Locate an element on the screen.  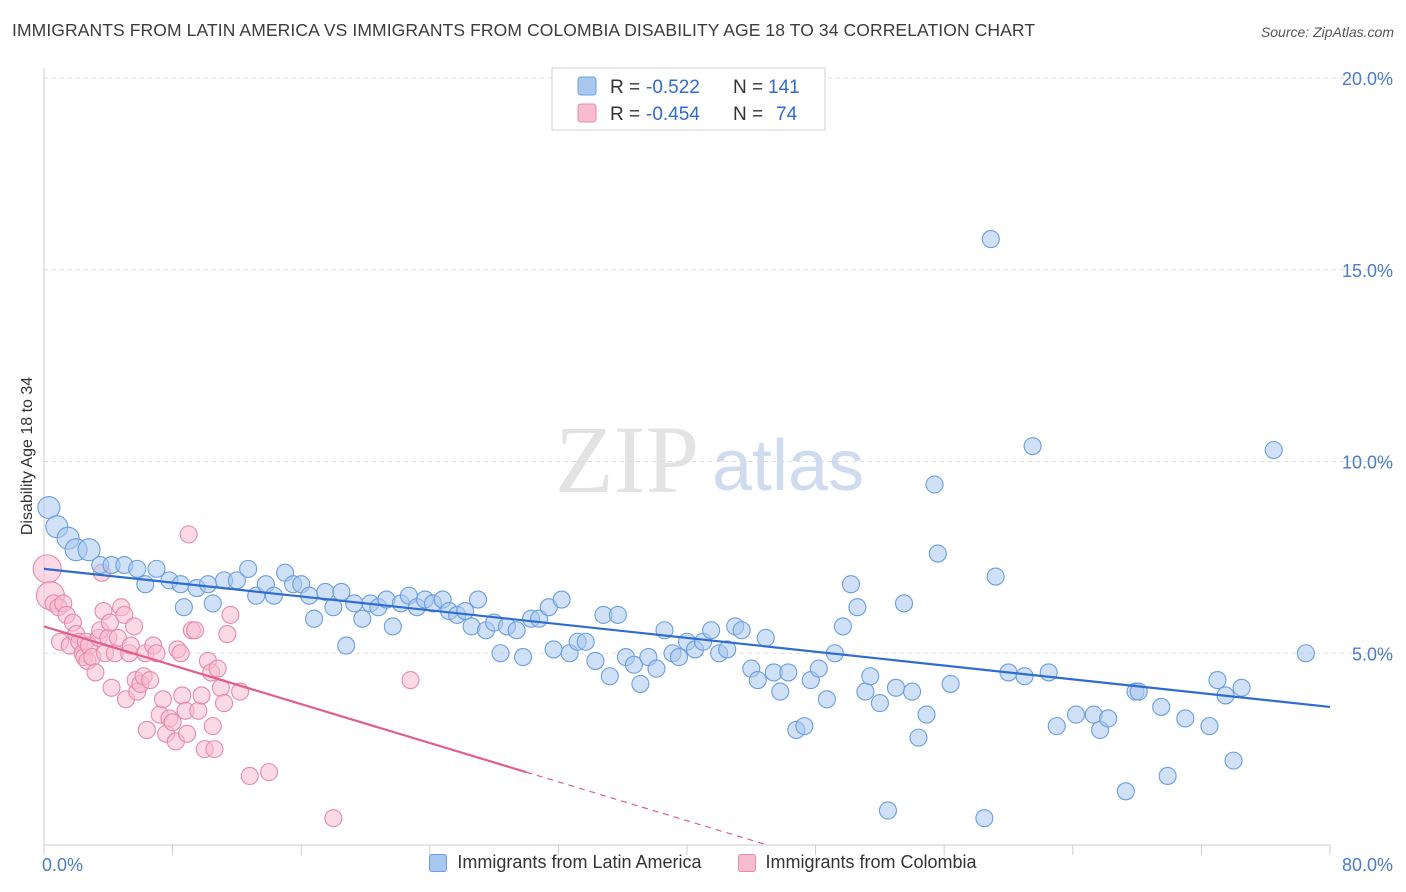
legend-r-label-1: R = is located at coordinates (625, 87).